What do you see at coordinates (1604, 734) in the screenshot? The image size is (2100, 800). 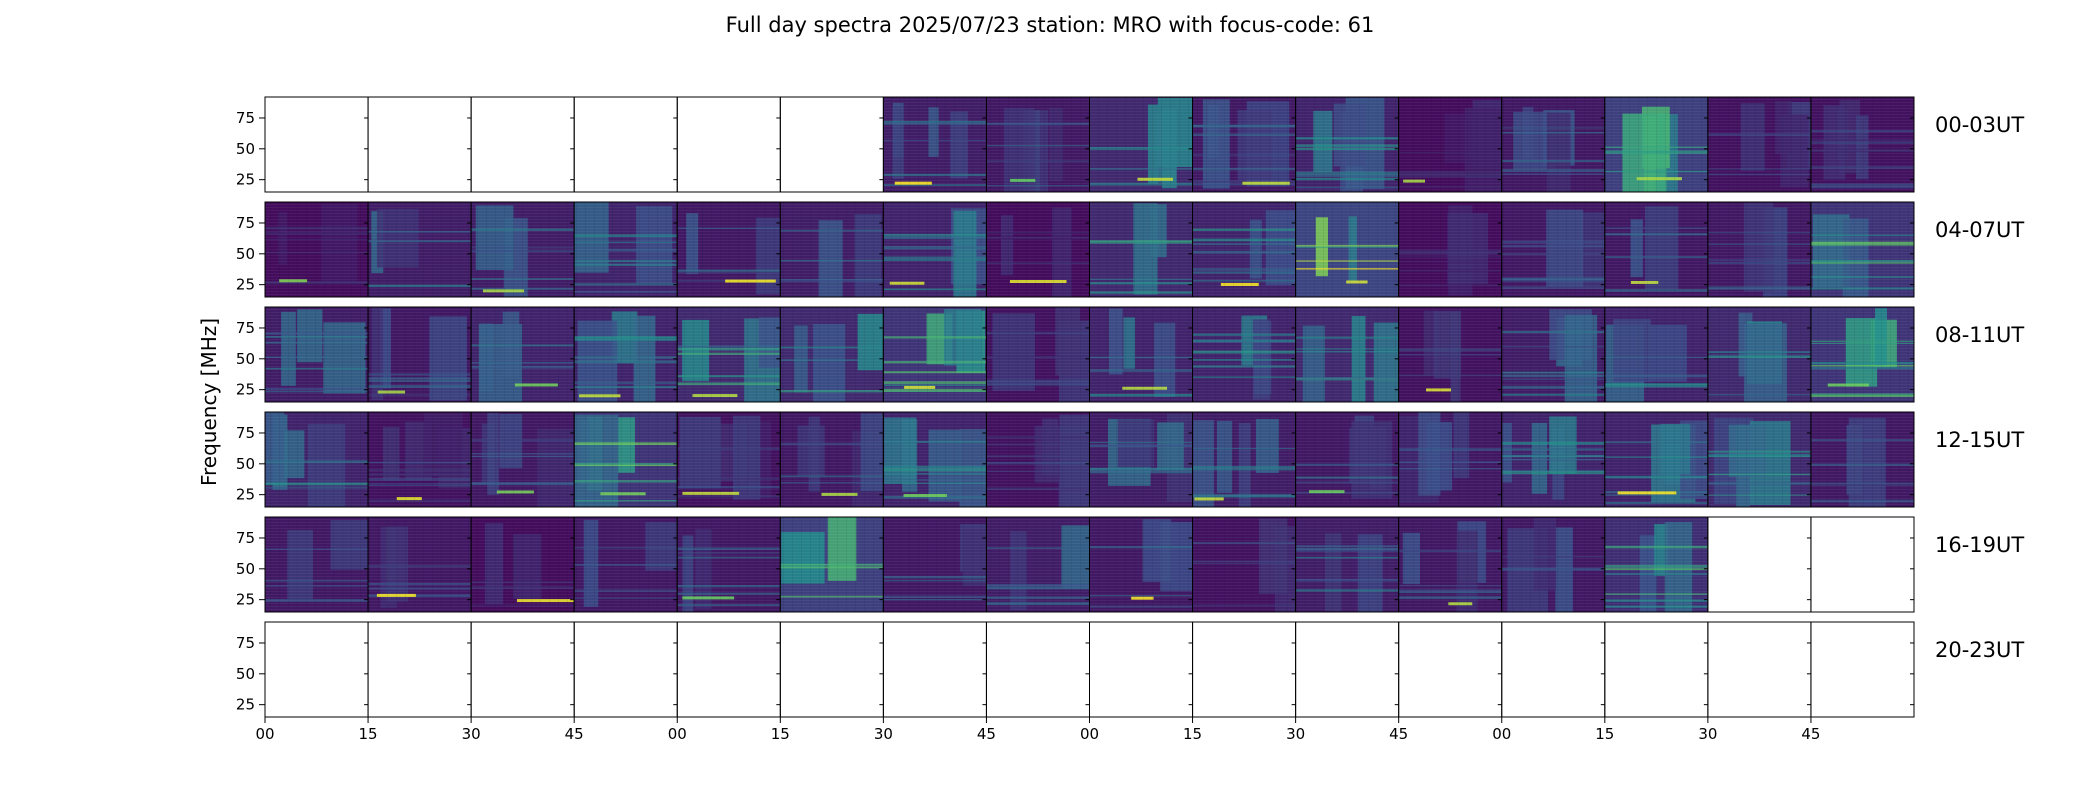 I see `x-tick-label: 15` at bounding box center [1604, 734].